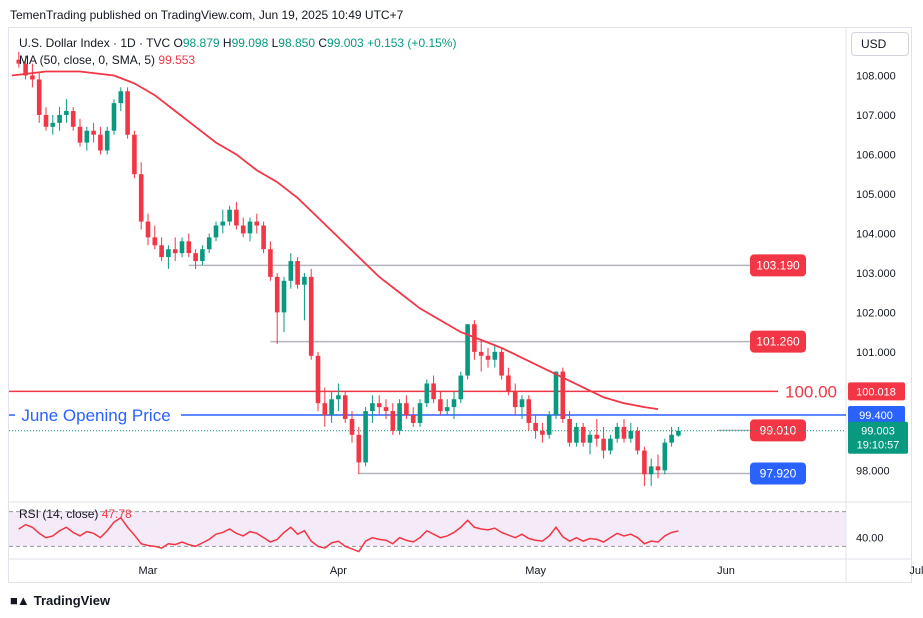 The width and height of the screenshot is (923, 618). What do you see at coordinates (227, 43) in the screenshot?
I see `high-label: H` at bounding box center [227, 43].